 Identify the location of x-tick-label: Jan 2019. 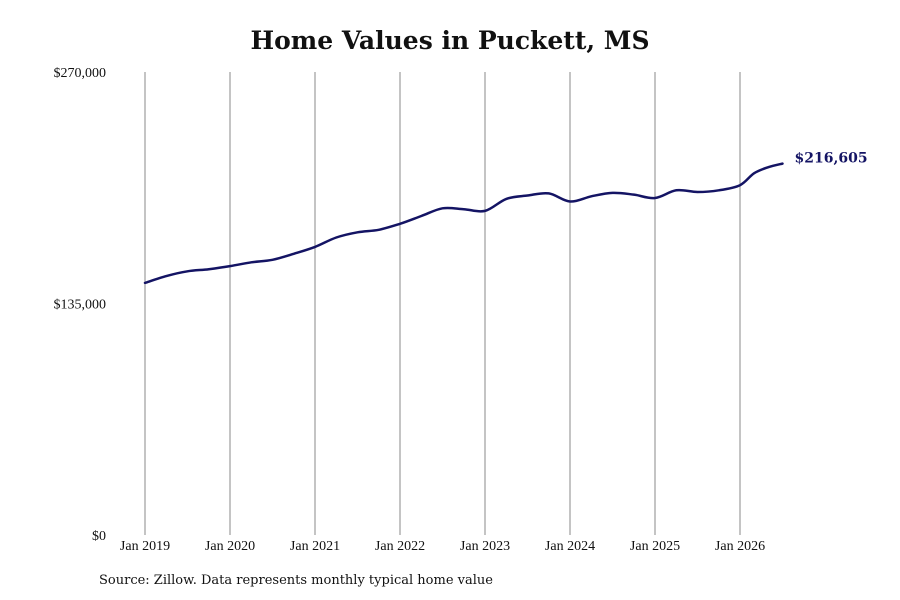
(145, 546).